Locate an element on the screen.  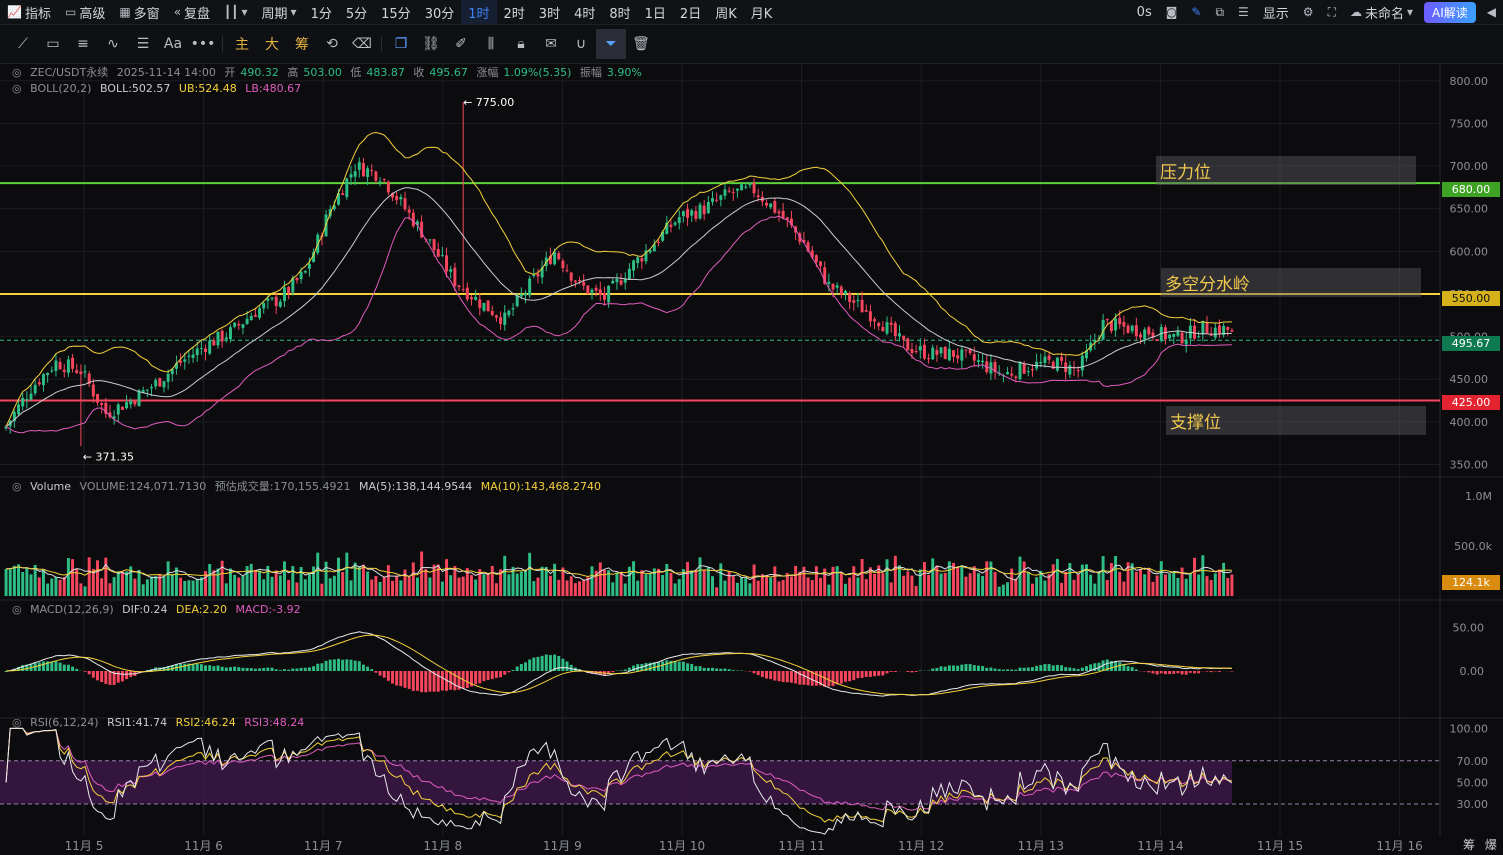
main-force-button: 主 is located at coordinates (242, 45).